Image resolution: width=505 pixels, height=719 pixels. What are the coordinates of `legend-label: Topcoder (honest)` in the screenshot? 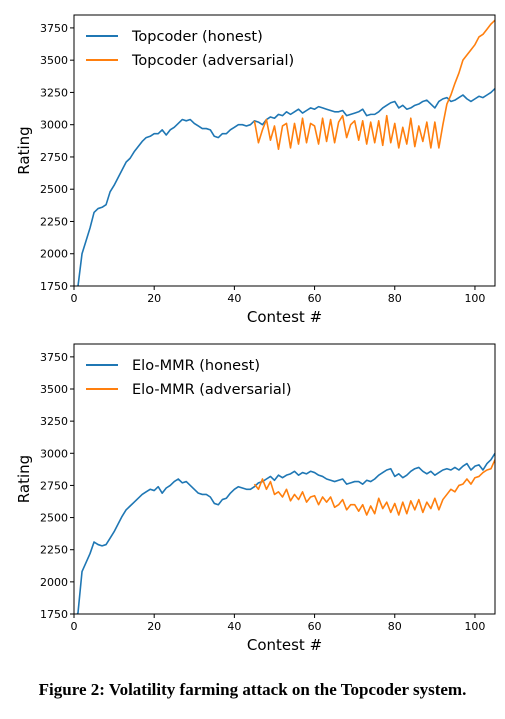 It's located at (197, 37).